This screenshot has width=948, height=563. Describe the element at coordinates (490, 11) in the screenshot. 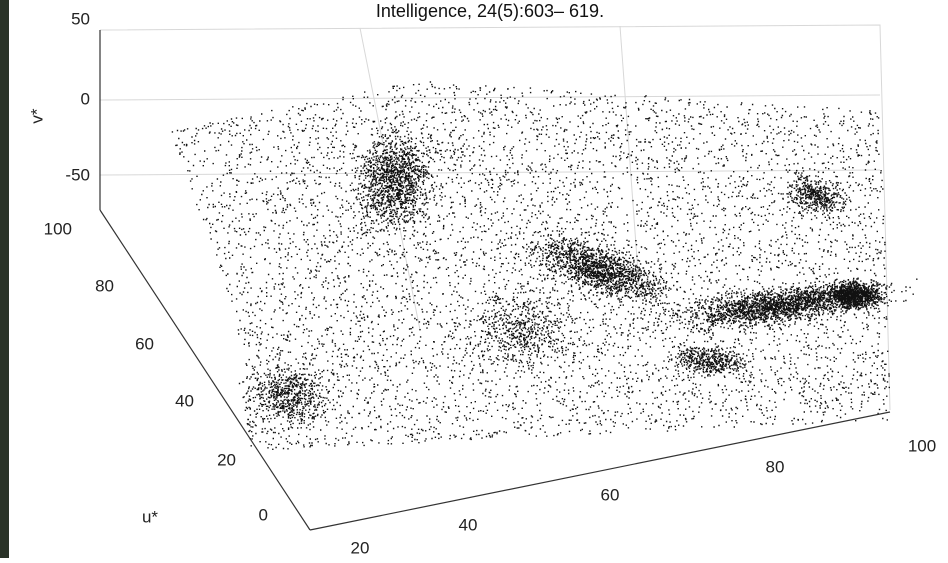

I see `caption: Intelligence, 24(5):603– 619.` at that location.